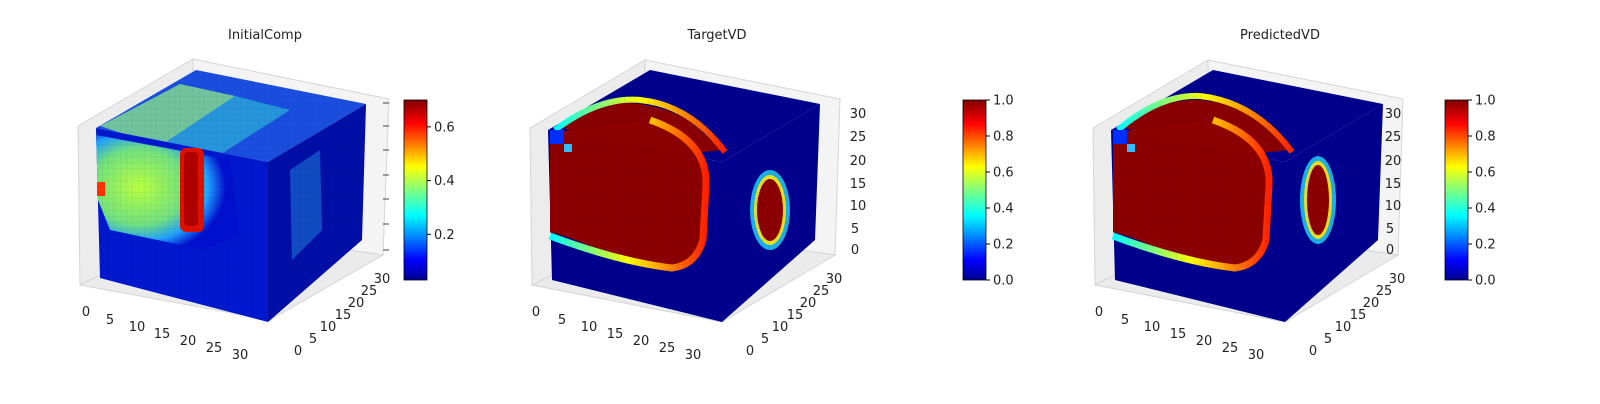 The image size is (1600, 404). What do you see at coordinates (386, 176) in the screenshot?
I see `z-tick-marks` at bounding box center [386, 176].